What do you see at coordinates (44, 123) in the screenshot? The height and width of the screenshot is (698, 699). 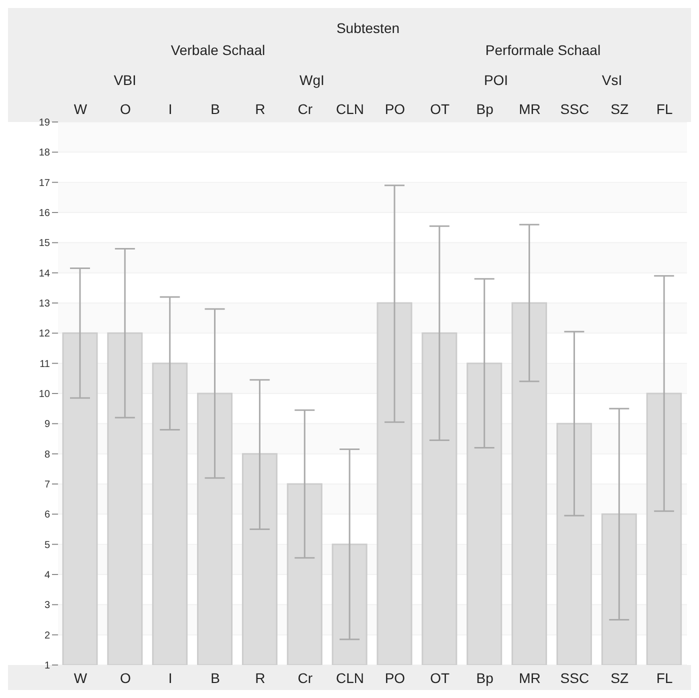 I see `y-tick-label: 19` at bounding box center [44, 123].